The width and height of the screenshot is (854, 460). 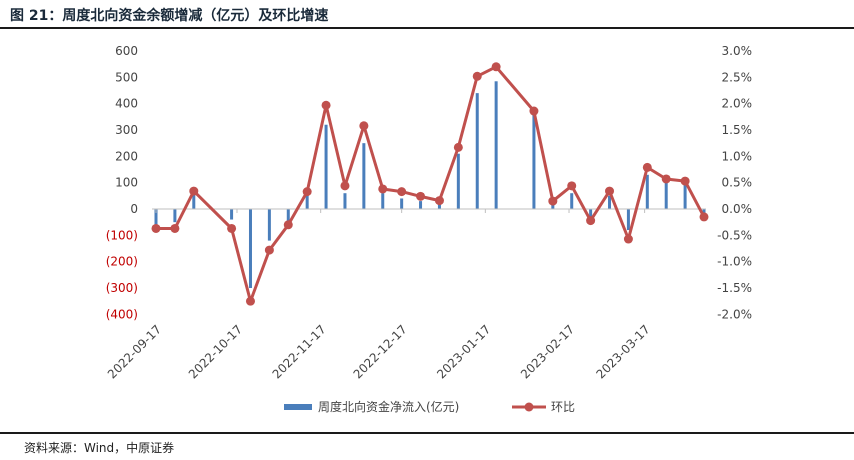 I want to click on y-left-tick-label: (100), so click(x=122, y=235).